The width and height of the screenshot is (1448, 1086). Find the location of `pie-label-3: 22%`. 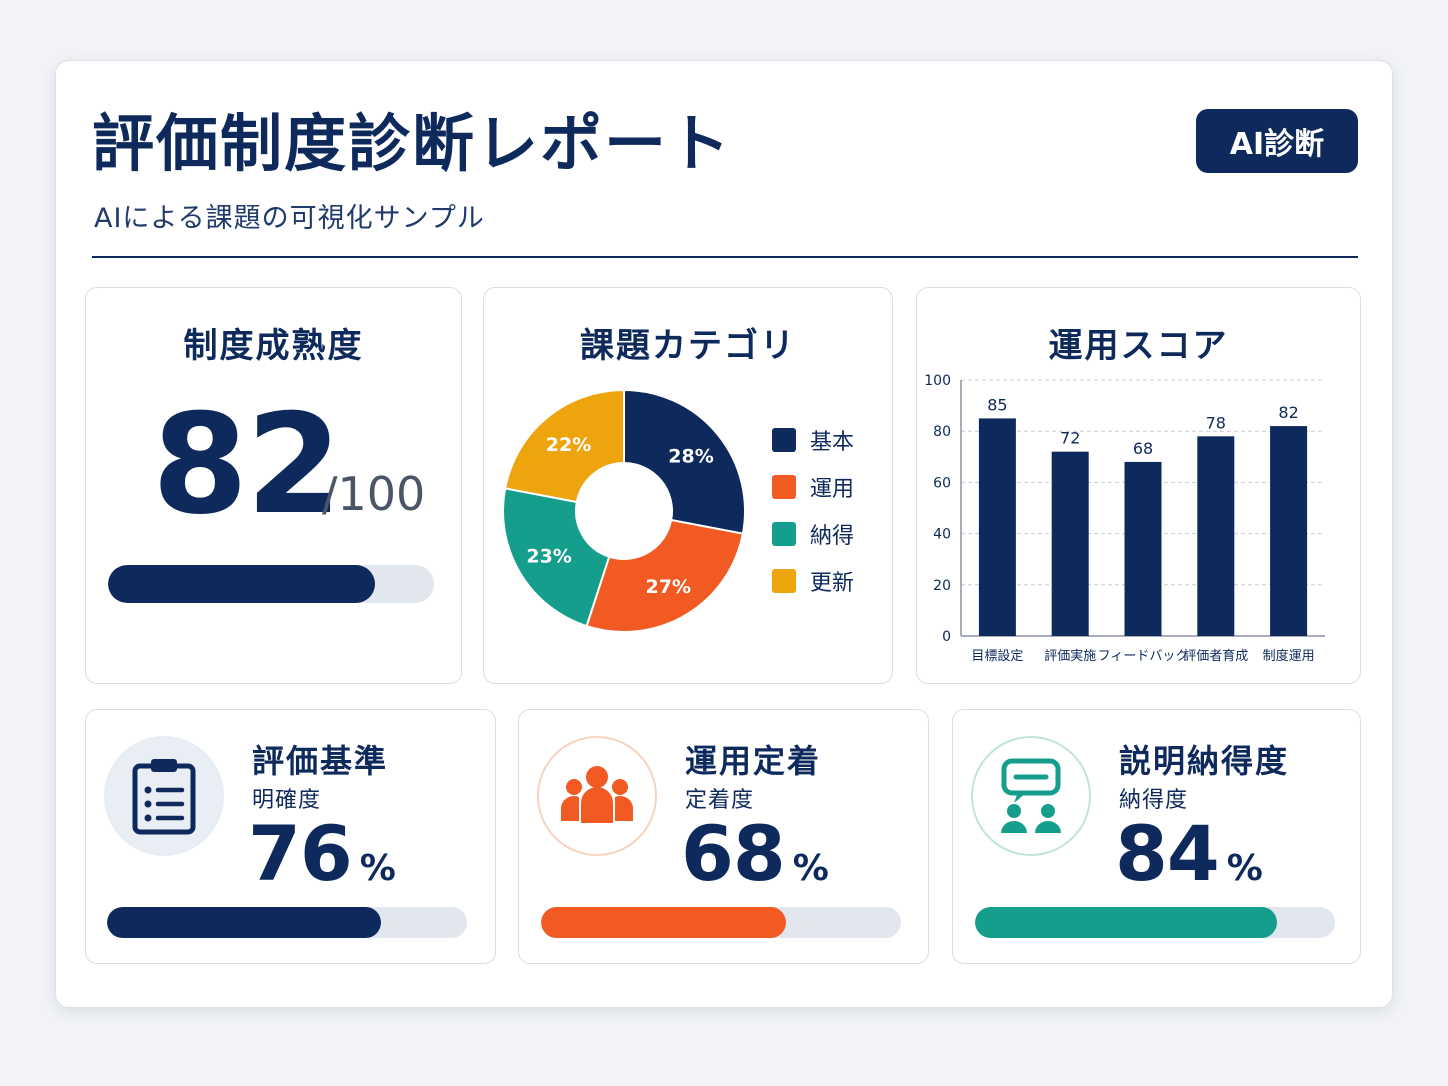

pie-label-3: 22% is located at coordinates (568, 445).